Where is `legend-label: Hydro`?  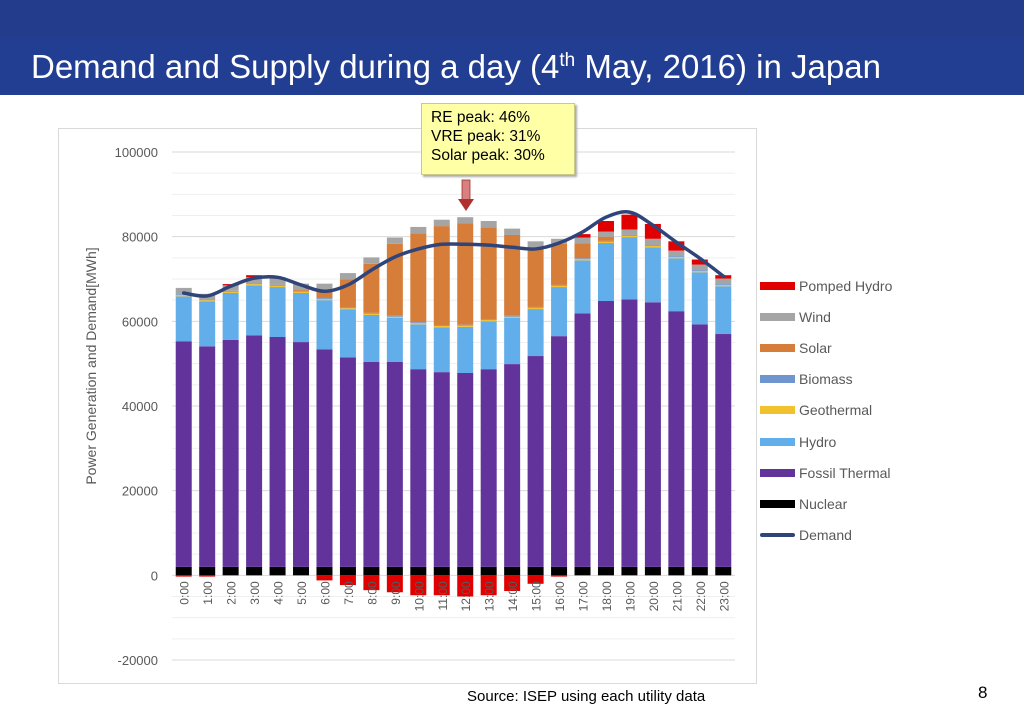 legend-label: Hydro is located at coordinates (818, 441).